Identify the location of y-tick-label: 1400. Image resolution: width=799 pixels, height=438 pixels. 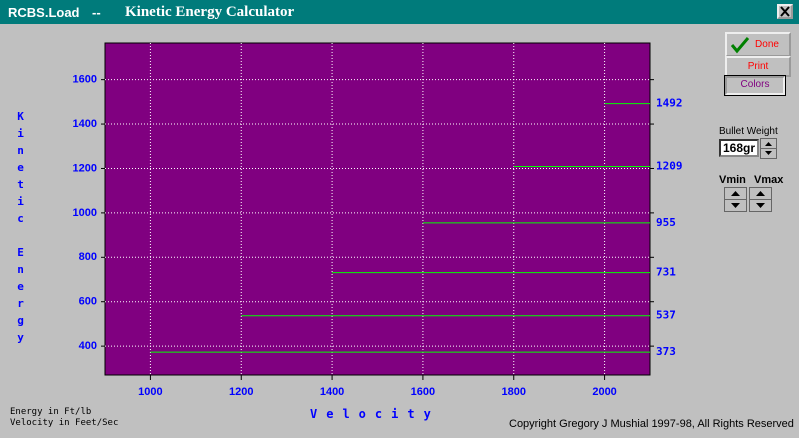
(85, 124).